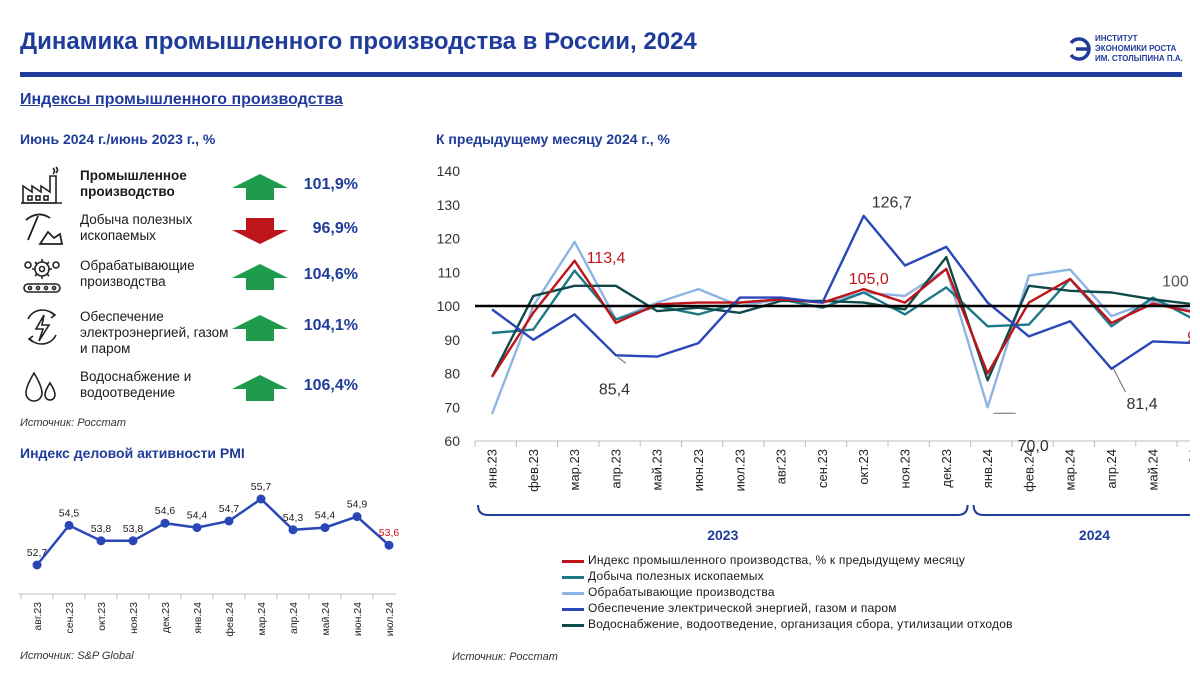  What do you see at coordinates (452, 374) in the screenshot?
I see `y-tick-label: 80` at bounding box center [452, 374].